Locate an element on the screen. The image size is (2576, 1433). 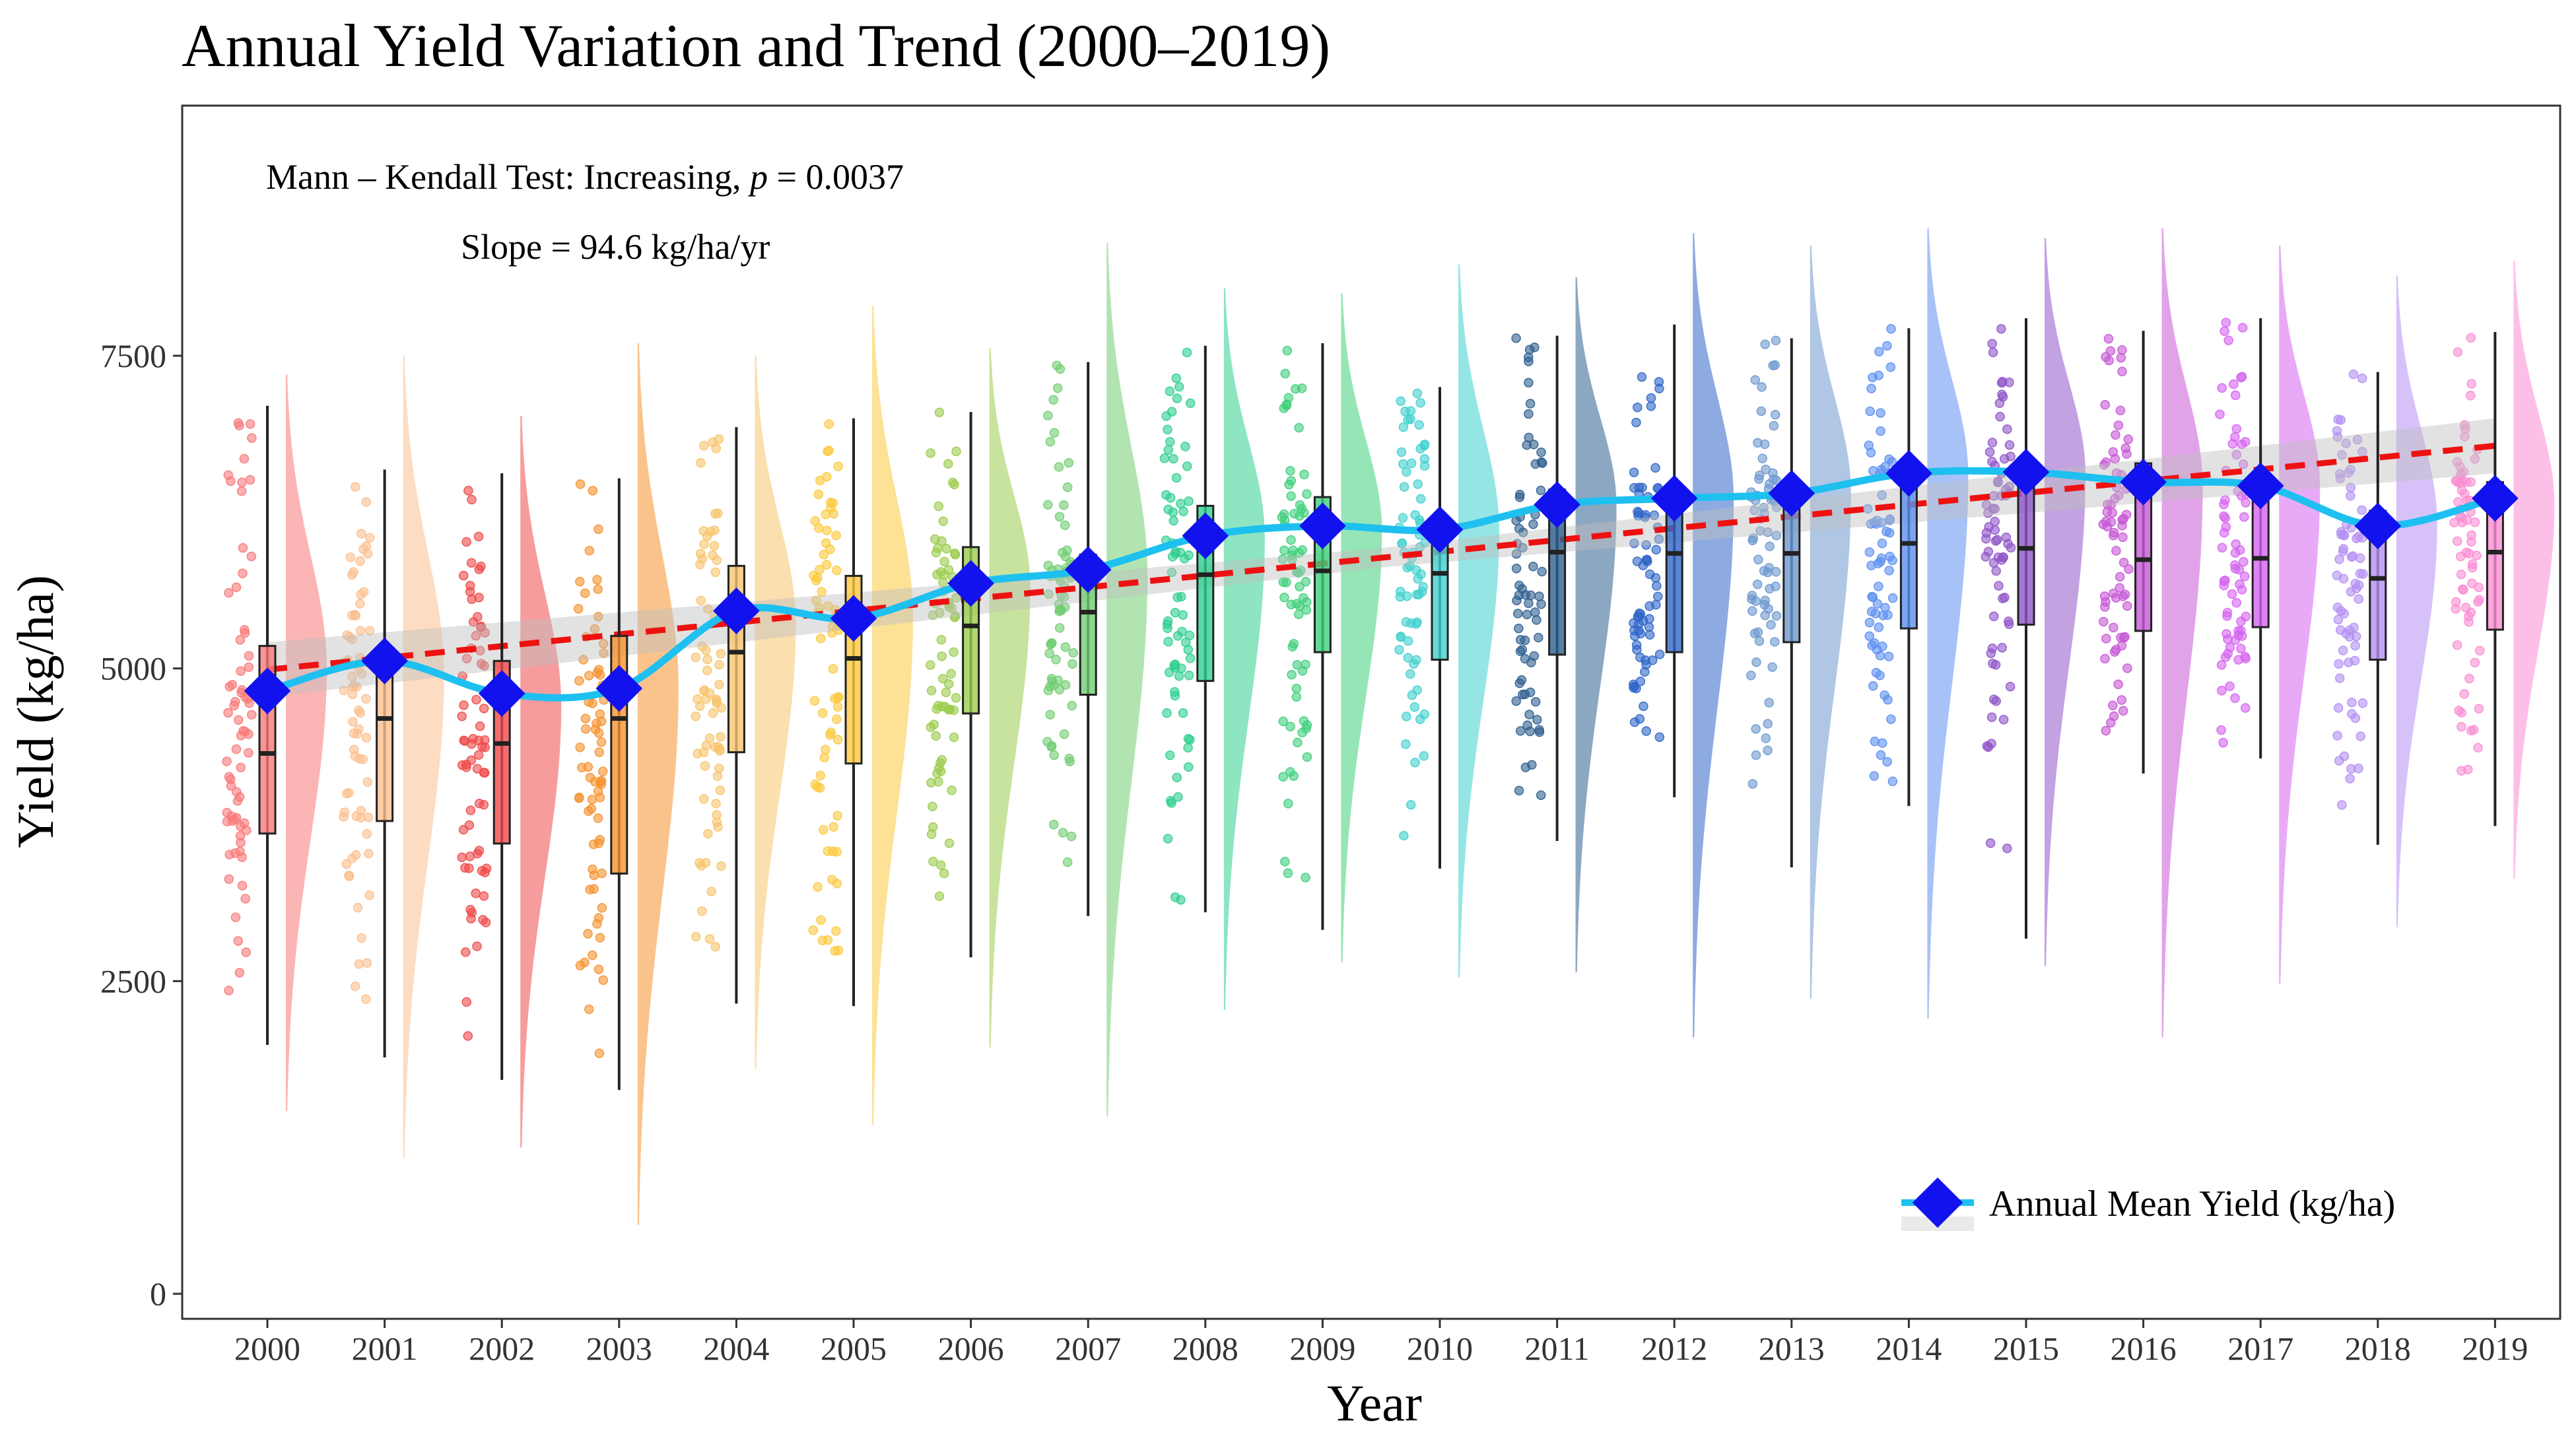
data-point-2013 is located at coordinates (1758, 633).